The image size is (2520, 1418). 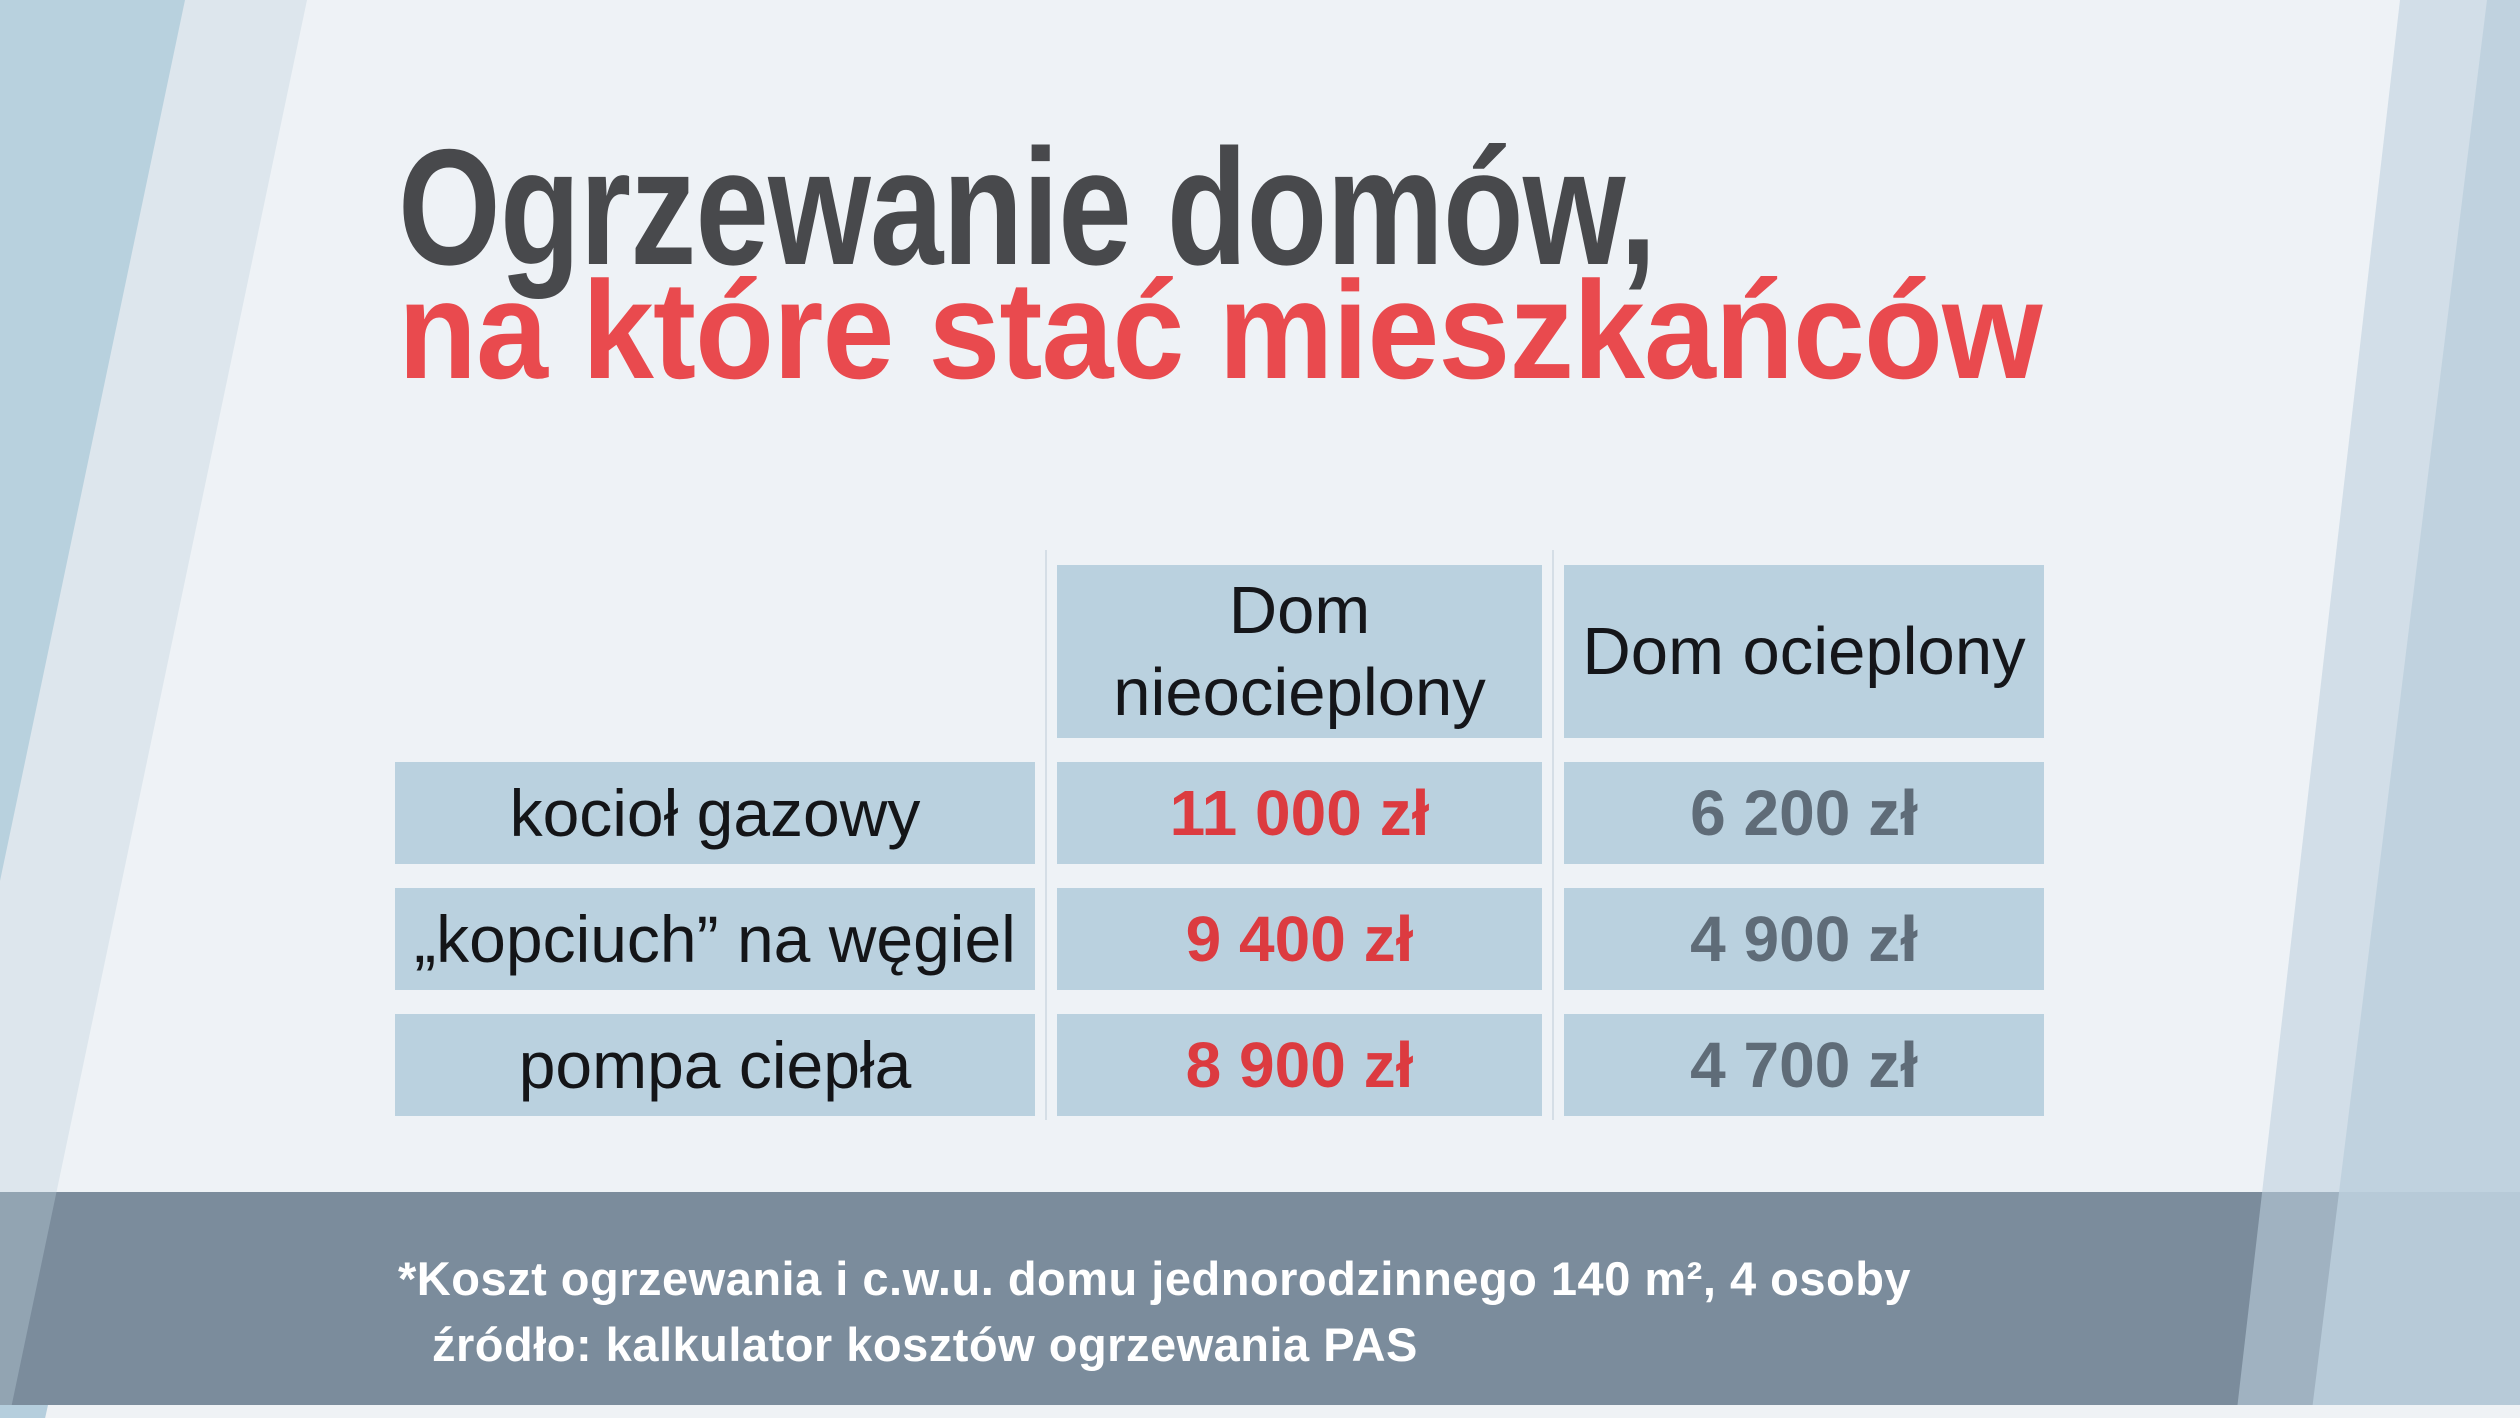 What do you see at coordinates (715, 939) in the screenshot?
I see `row-label-coal-stove: „kopciuch” na węgiel` at bounding box center [715, 939].